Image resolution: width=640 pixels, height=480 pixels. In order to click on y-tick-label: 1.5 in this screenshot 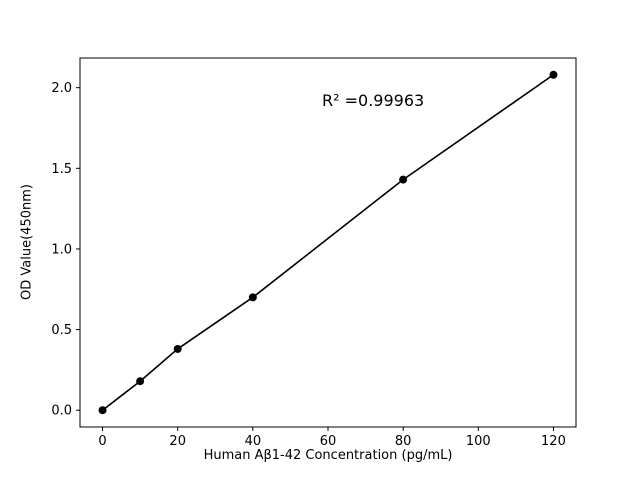, I will do `click(61, 169)`.